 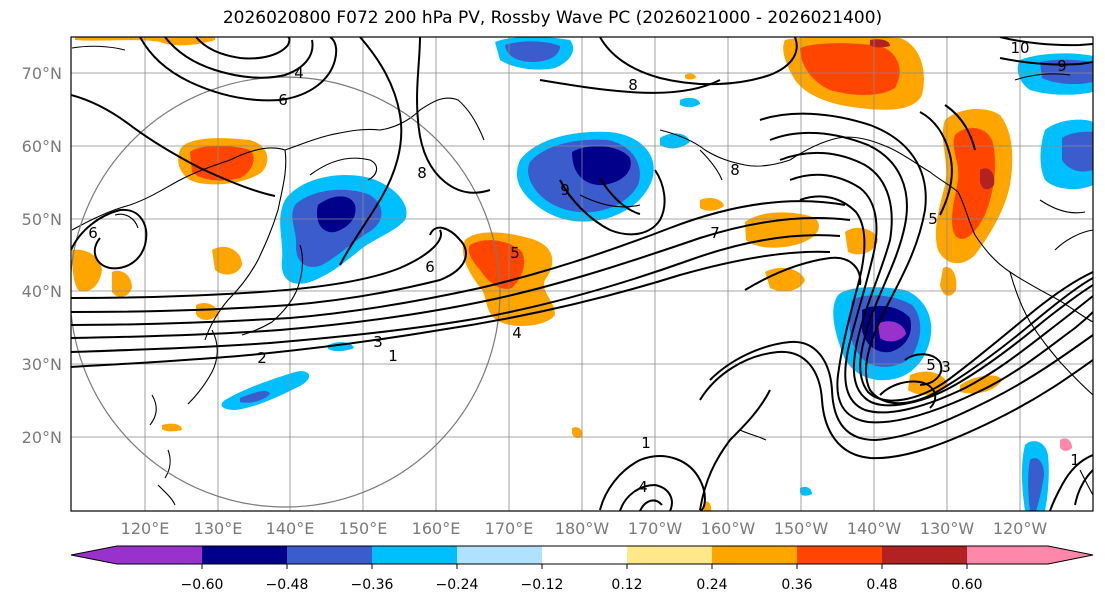 What do you see at coordinates (626, 585) in the screenshot?
I see `colorbar-tick-label: 0.12` at bounding box center [626, 585].